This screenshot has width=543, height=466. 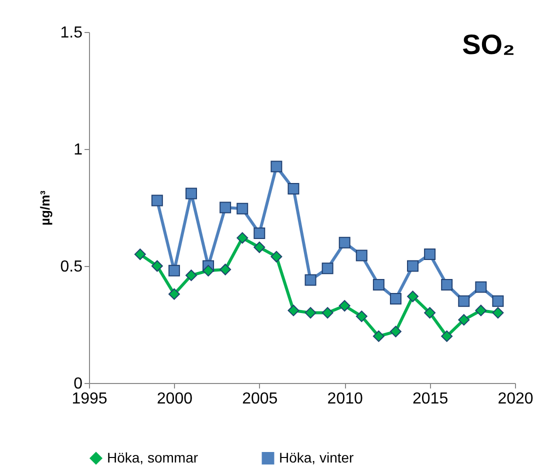 What do you see at coordinates (316, 457) in the screenshot?
I see `legend-label: Höka, vinter` at bounding box center [316, 457].